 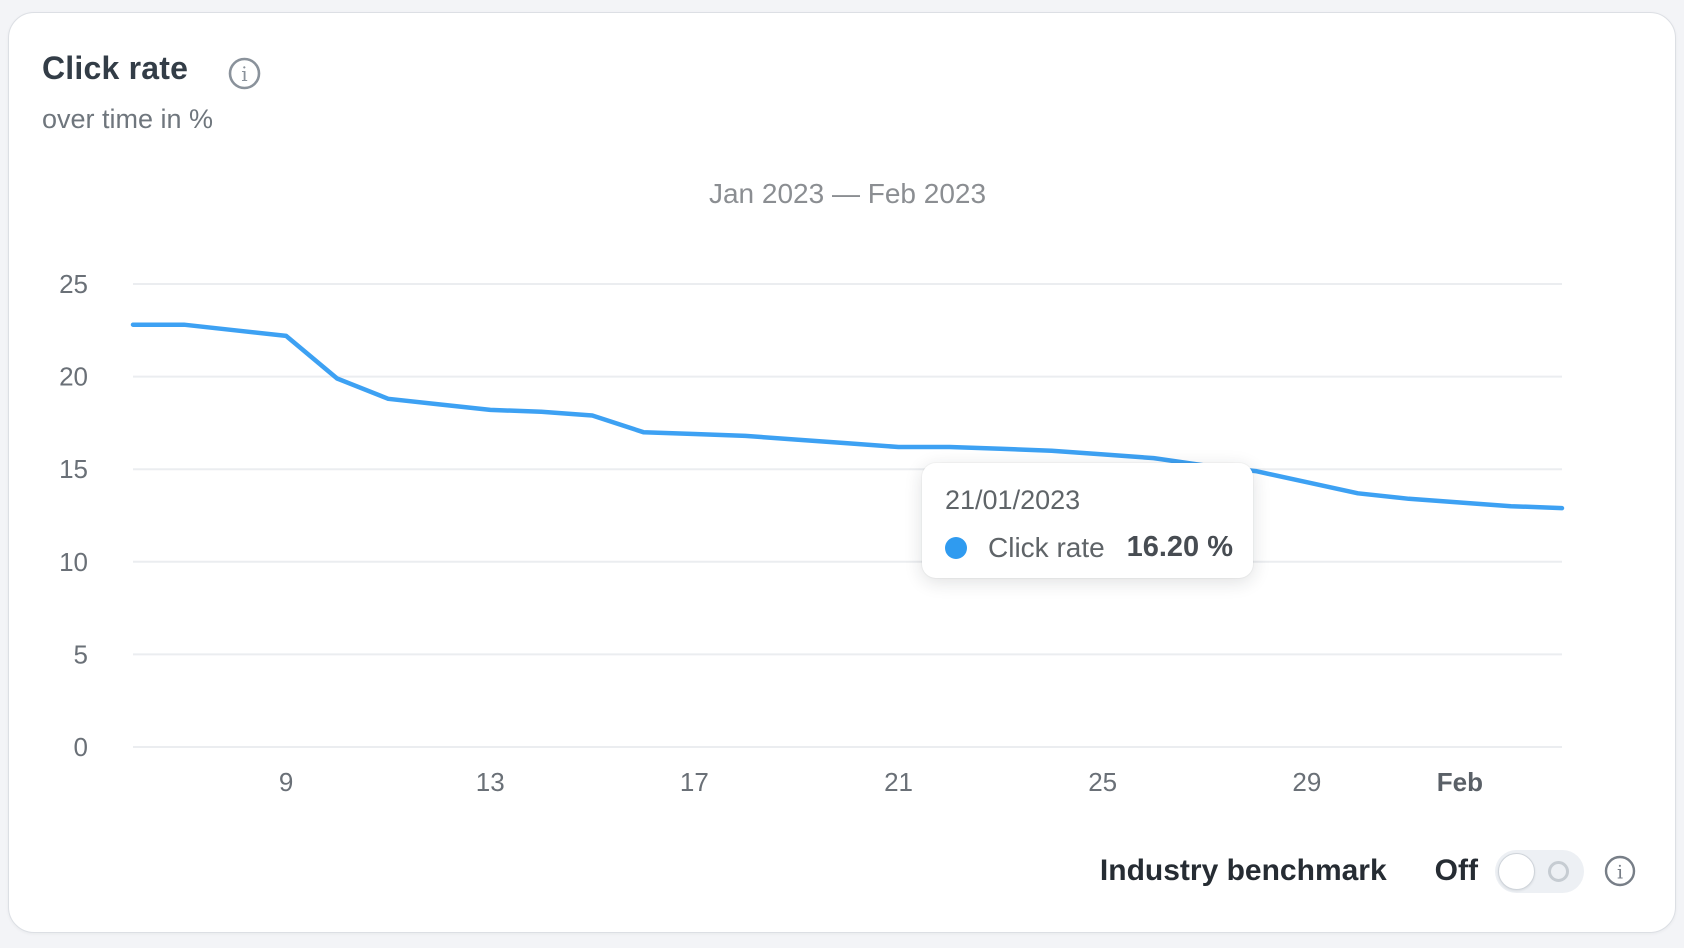 I want to click on y-axis-tick-label: 15, so click(x=73, y=469).